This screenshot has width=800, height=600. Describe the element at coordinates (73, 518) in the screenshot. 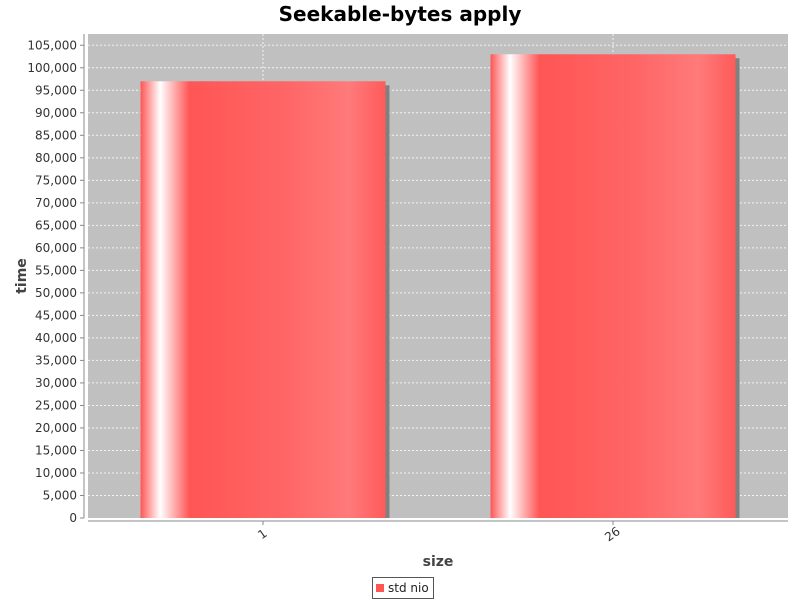

I see `y-tick-label: 0` at that location.